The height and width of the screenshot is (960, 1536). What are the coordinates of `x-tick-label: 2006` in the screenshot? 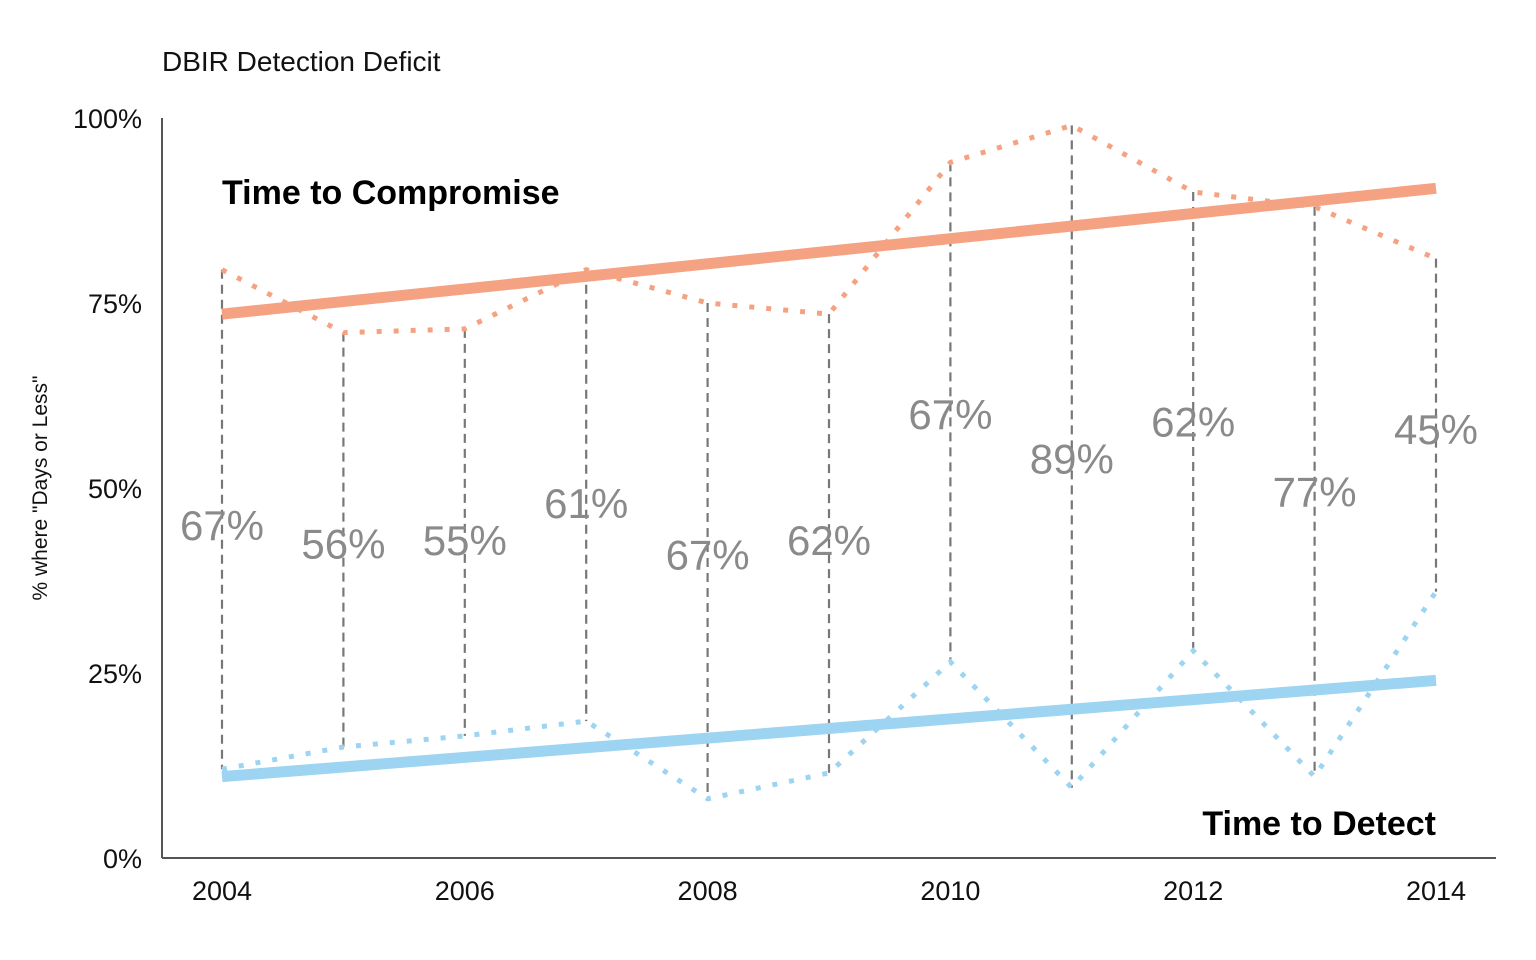 It's located at (465, 891).